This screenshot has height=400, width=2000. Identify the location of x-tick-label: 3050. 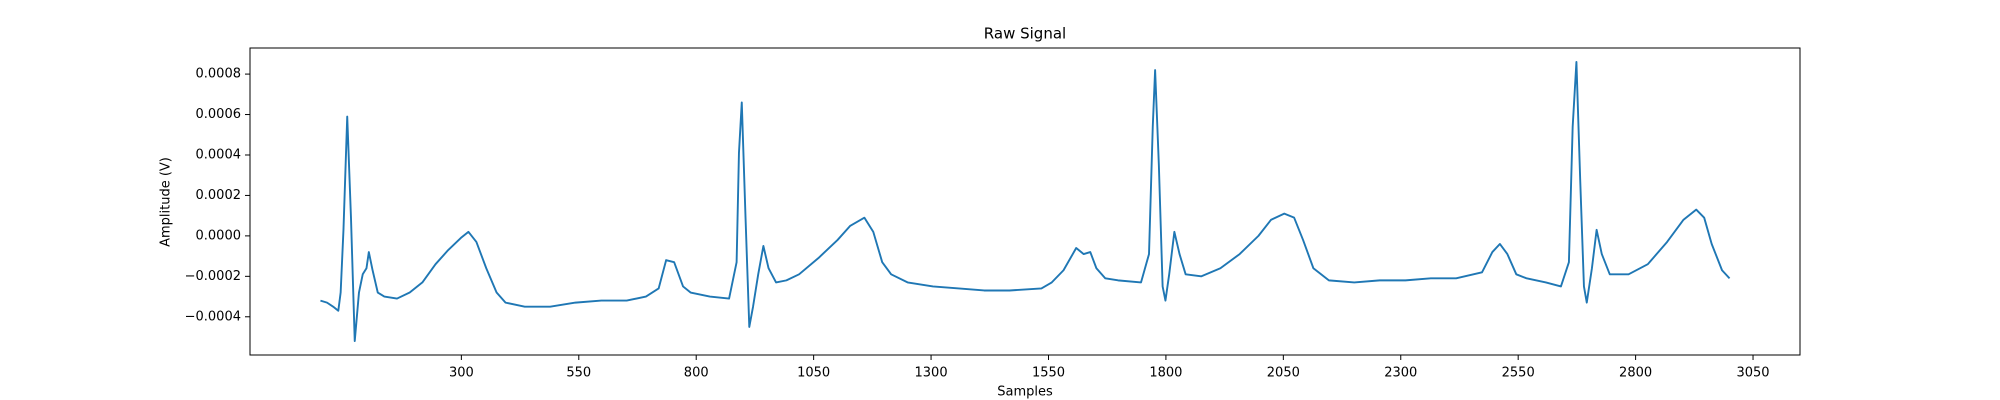
(1752, 373).